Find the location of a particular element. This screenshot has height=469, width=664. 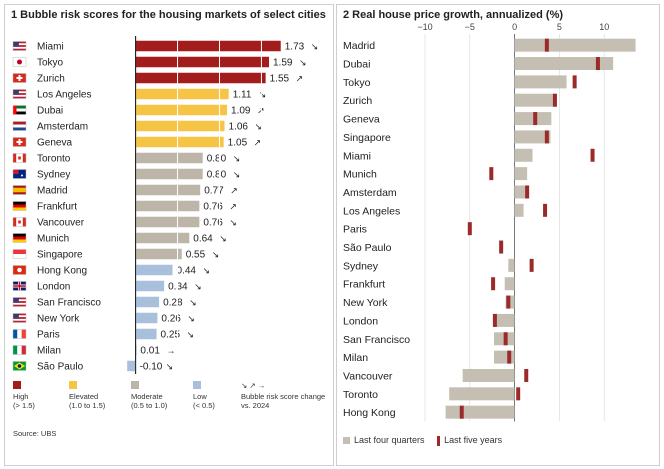

growth-city-label-miami: Miami is located at coordinates (357, 156).